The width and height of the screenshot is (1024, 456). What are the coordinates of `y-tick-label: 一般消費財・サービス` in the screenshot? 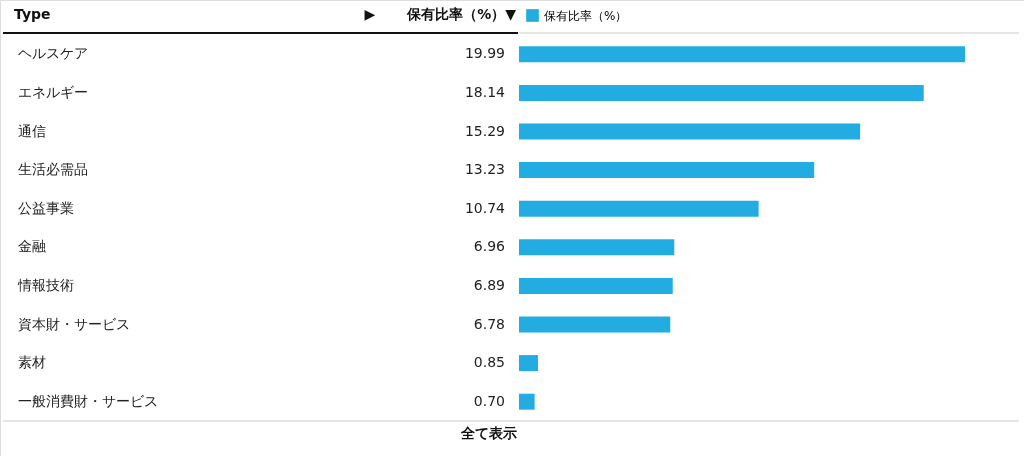 It's located at (88, 400).